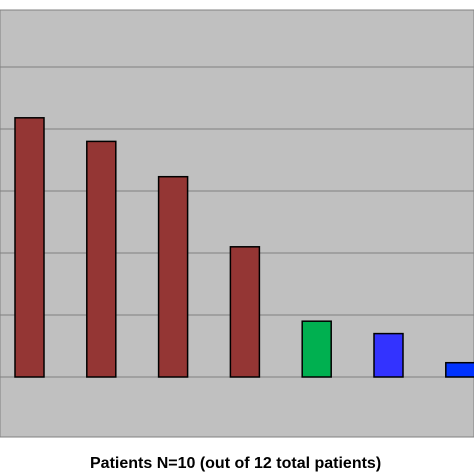 This screenshot has width=474, height=474. I want to click on x-axis-label: Patients N=10 (out of 12 total patients), so click(235, 463).